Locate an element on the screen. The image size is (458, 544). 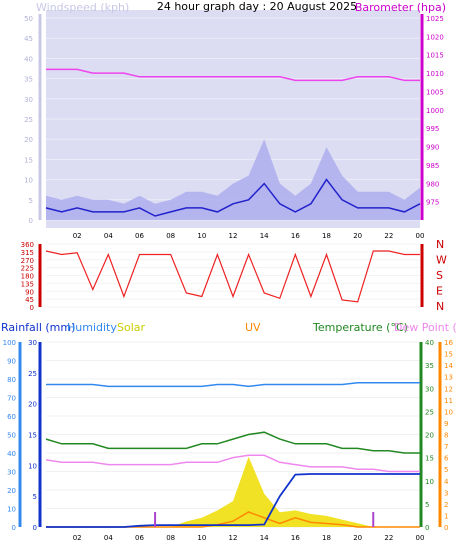
wind-x-tick-label: 14 is located at coordinates (264, 236).